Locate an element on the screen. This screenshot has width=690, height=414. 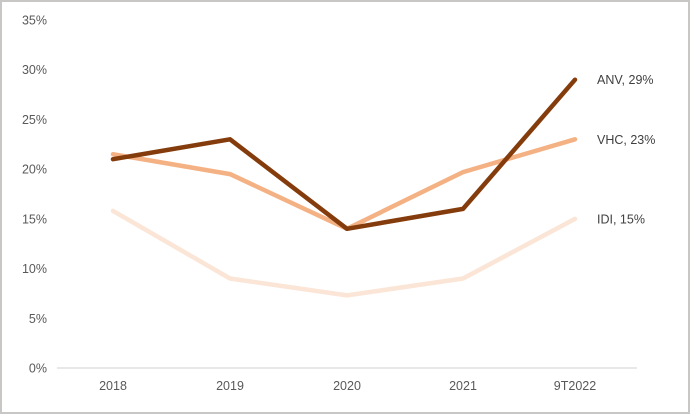
x-axis-tick-label: 2021 is located at coordinates (463, 386).